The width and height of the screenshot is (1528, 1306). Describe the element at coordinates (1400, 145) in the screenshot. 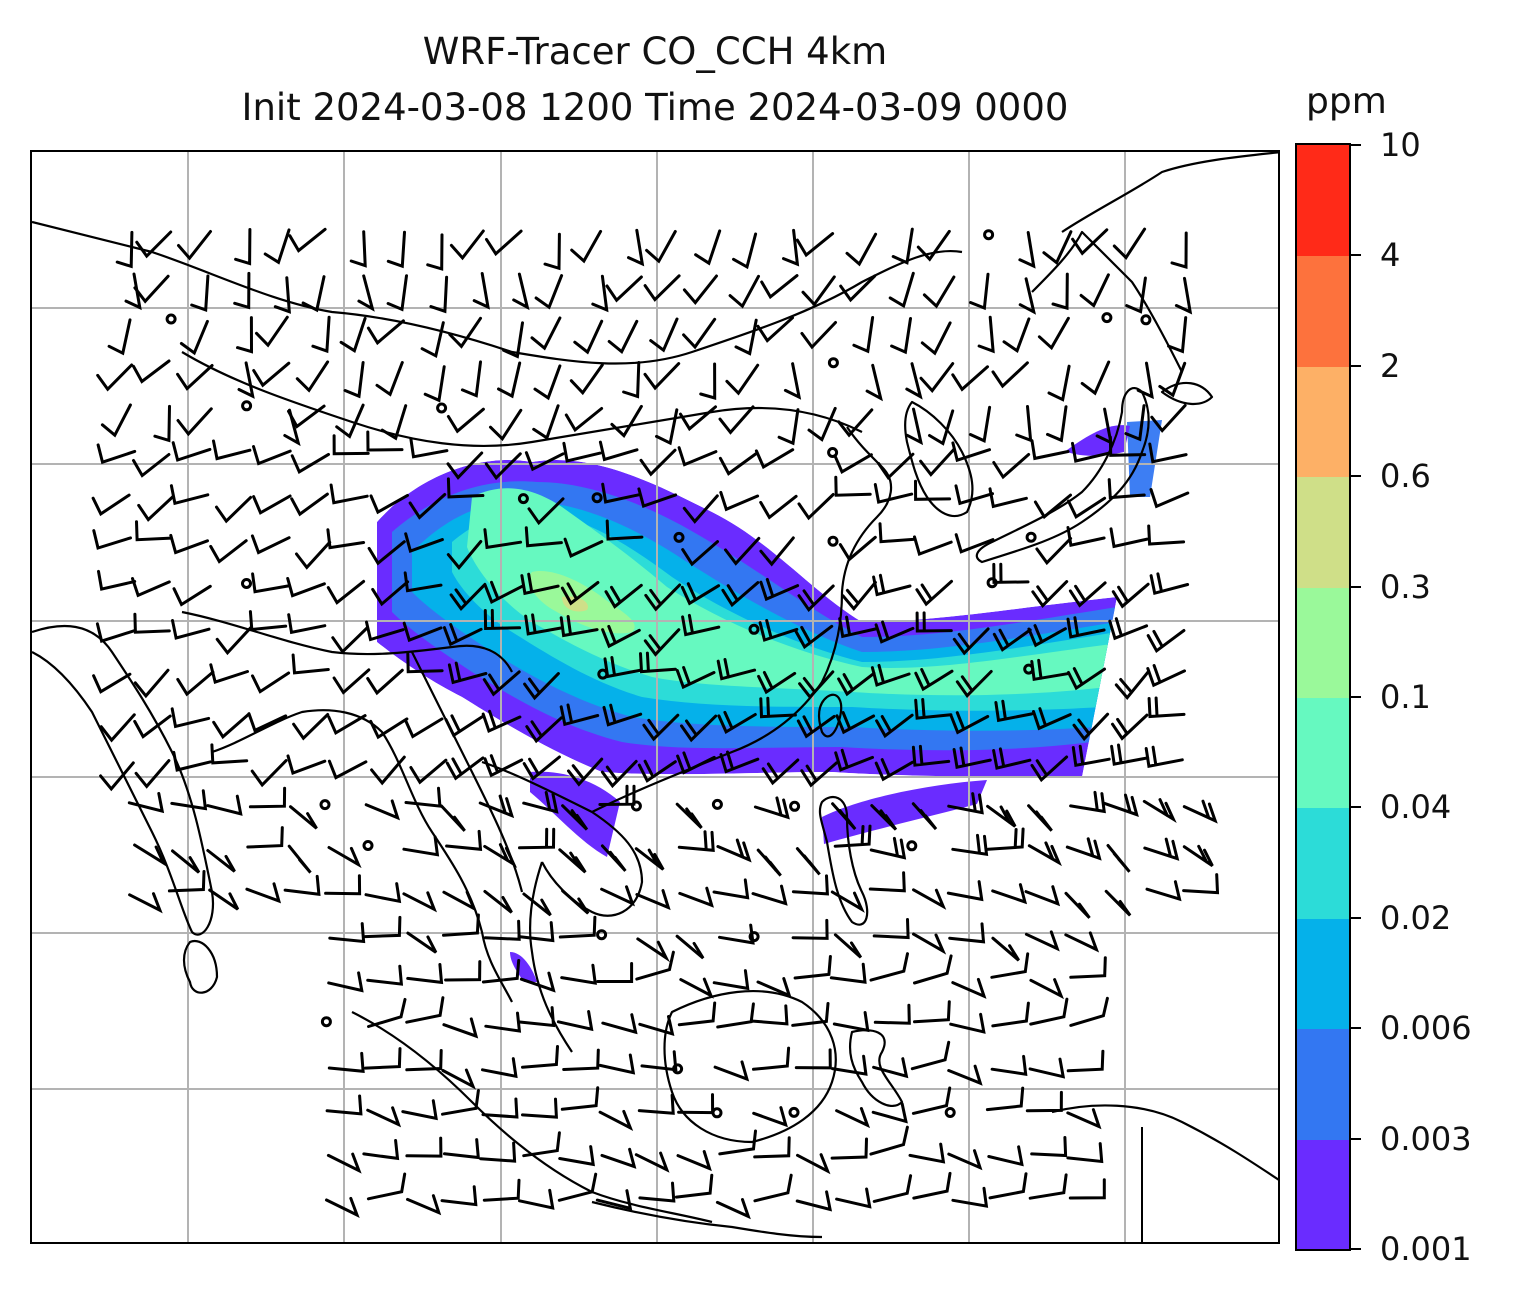

I see `colorbar-tick-label: 10` at that location.